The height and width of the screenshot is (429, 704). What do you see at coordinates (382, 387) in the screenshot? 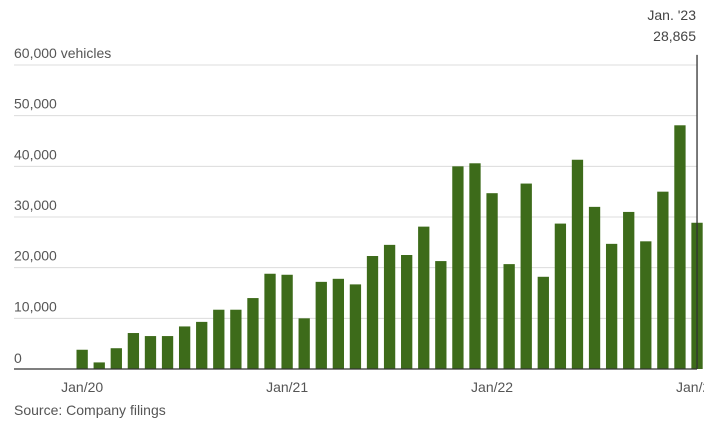
I see `x-axis-labels: Jan/20 Jan/21 Jan/22 Jan/23` at bounding box center [382, 387].